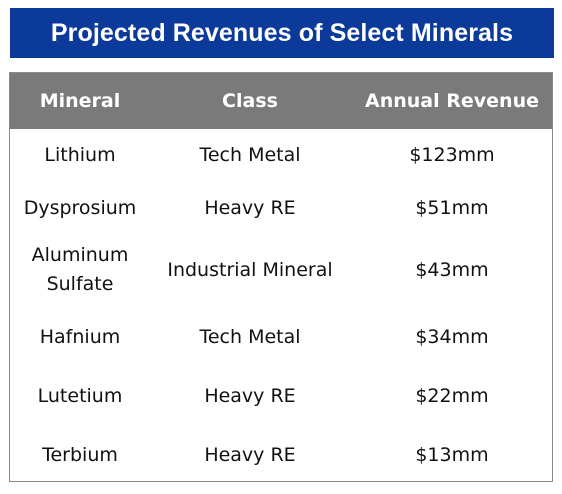 This screenshot has width=562, height=494. I want to click on column-header-class: Class, so click(250, 101).